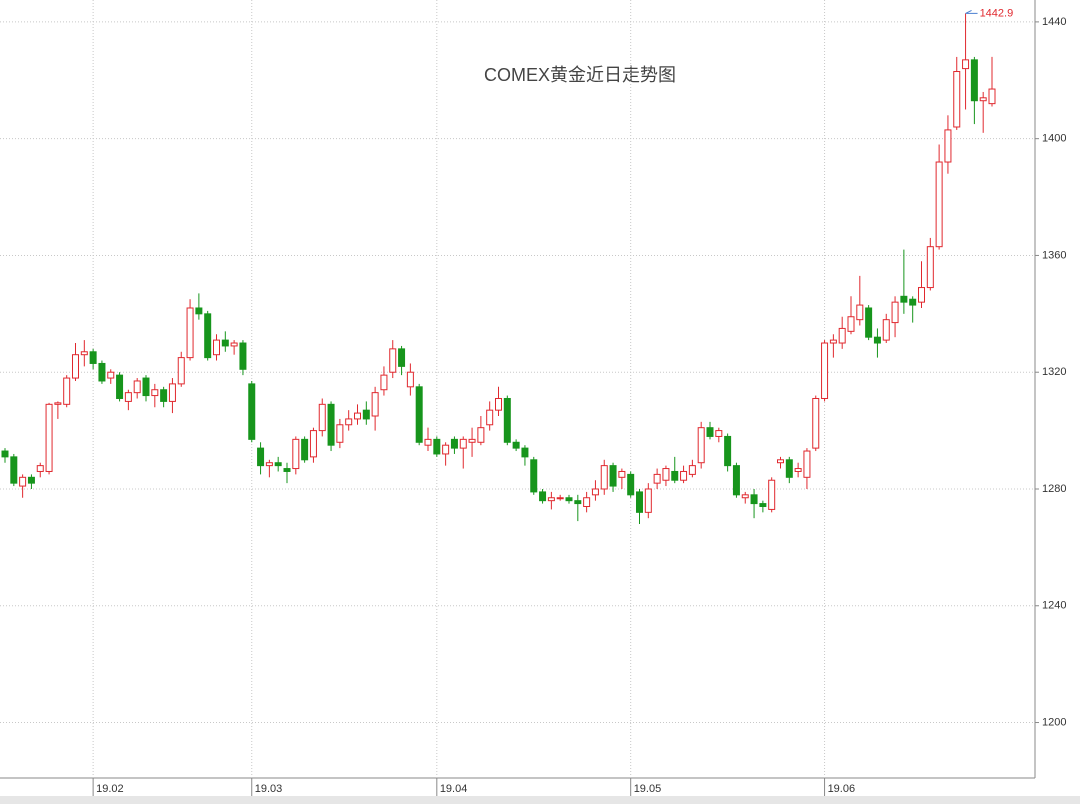  What do you see at coordinates (971, 11) in the screenshot?
I see `high-leader` at bounding box center [971, 11].